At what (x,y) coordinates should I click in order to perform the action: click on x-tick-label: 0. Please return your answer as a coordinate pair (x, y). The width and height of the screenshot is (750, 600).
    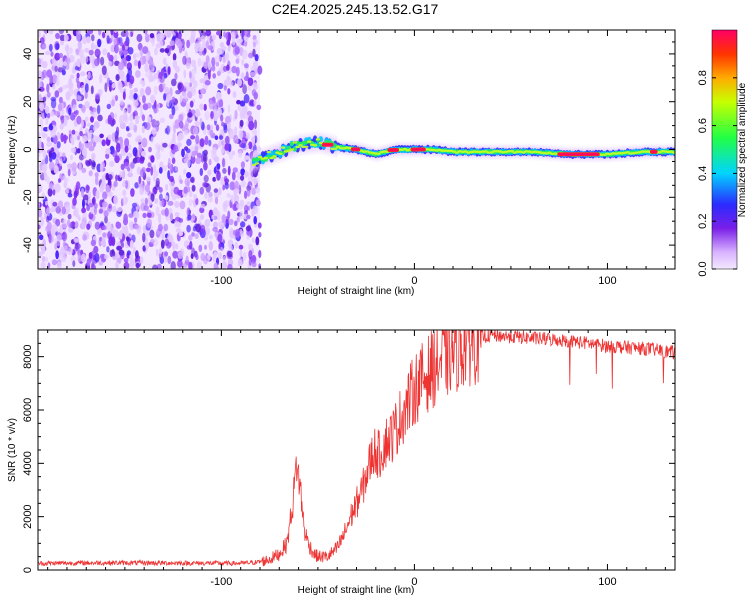
    Looking at the image, I should click on (414, 281).